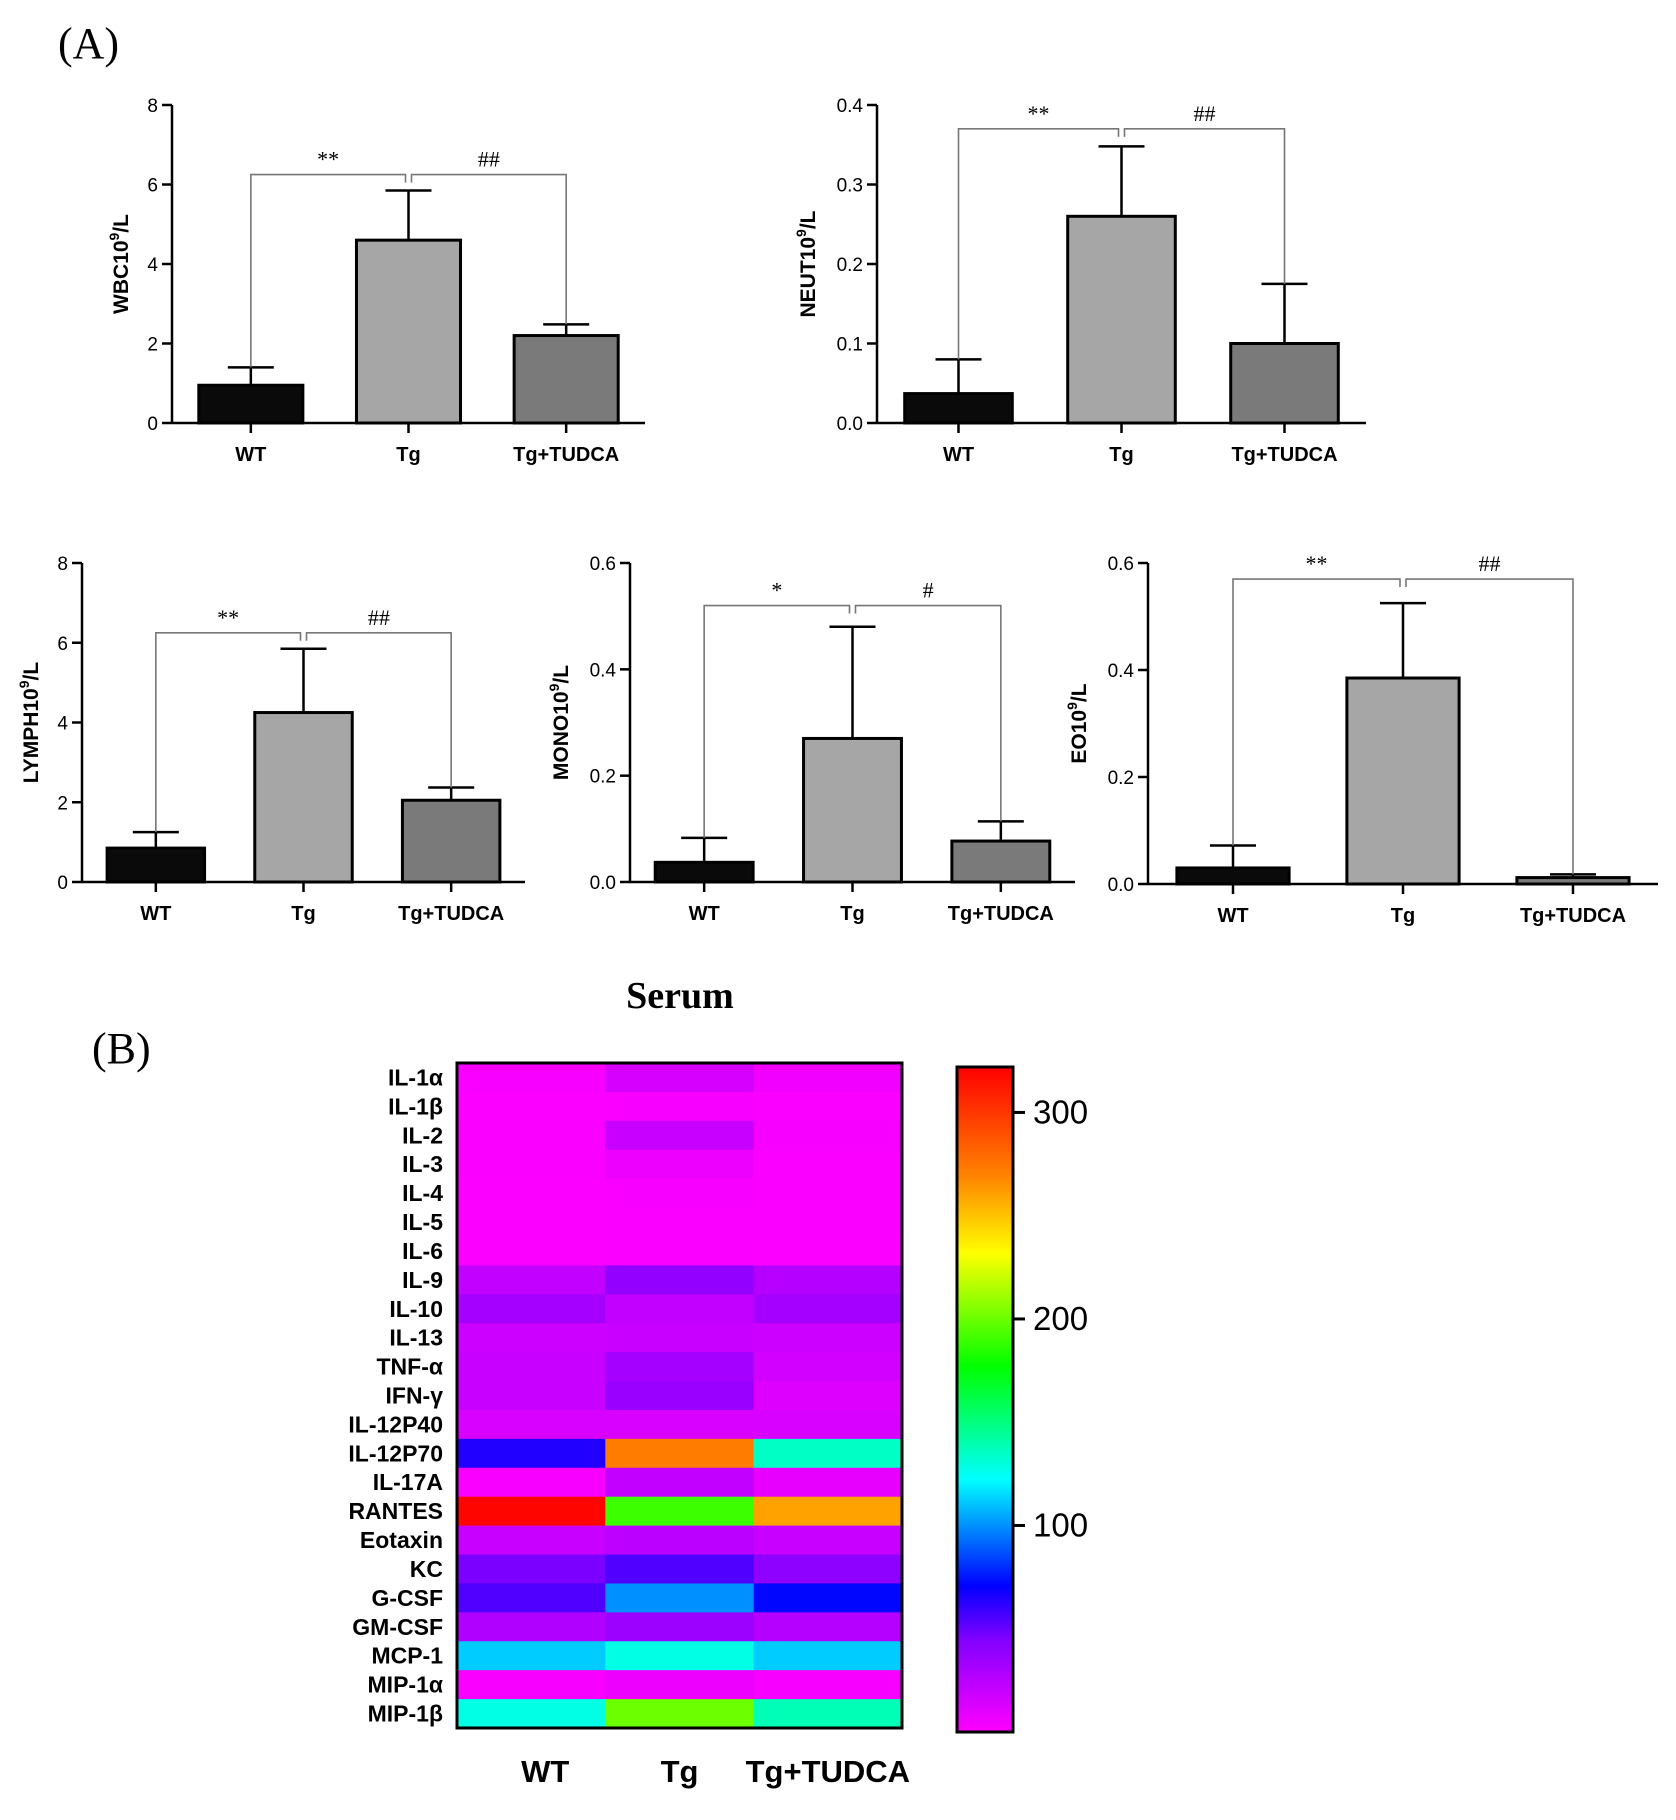 Image resolution: width=1676 pixels, height=1820 pixels. I want to click on significance-label: *, so click(776, 590).